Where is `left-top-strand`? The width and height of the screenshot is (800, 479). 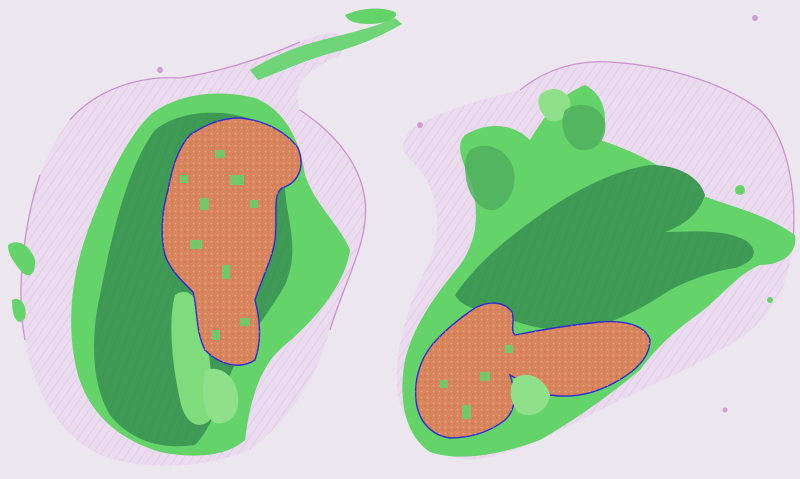
left-top-strand is located at coordinates (326, 49).